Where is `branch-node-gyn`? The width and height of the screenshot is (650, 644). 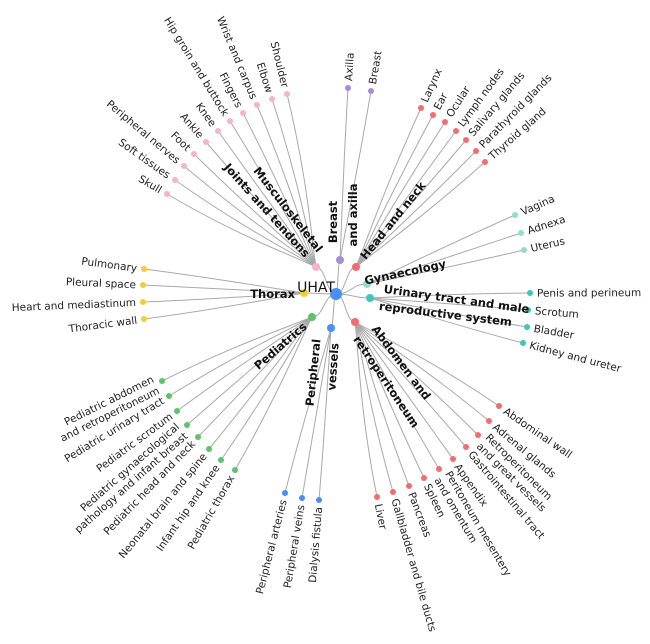
branch-node-gyn is located at coordinates (367, 284).